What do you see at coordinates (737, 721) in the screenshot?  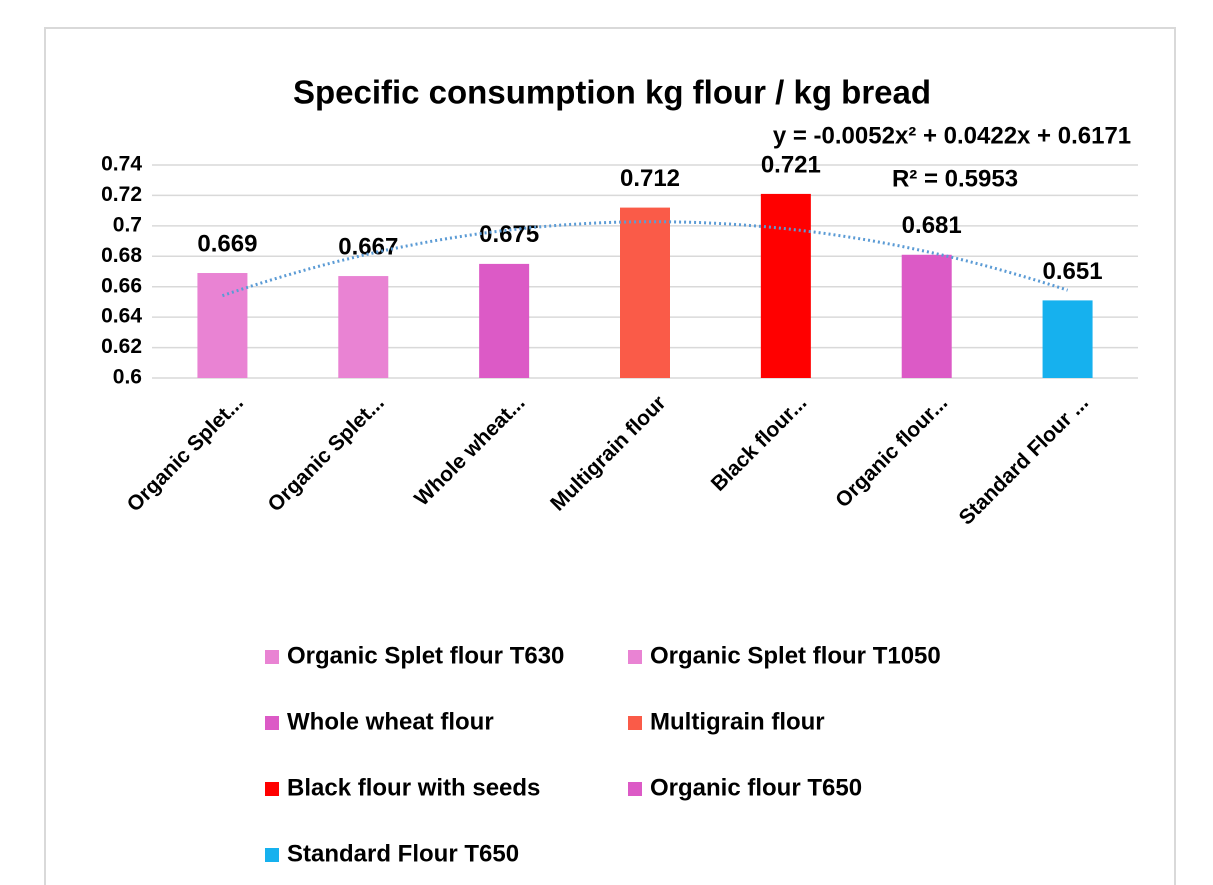 I see `legend-label: Multigrain flour` at bounding box center [737, 721].